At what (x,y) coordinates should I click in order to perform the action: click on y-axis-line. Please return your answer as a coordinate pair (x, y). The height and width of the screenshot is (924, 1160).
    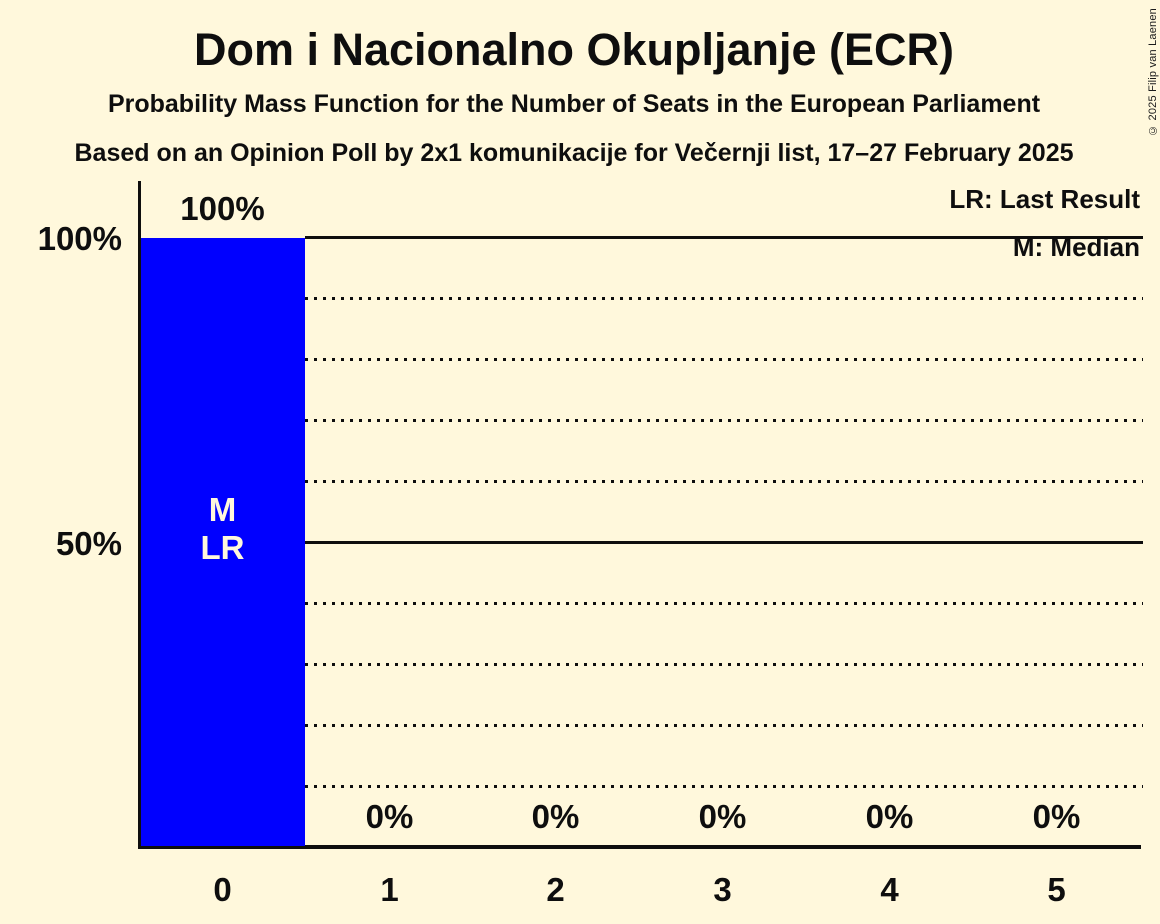
    Looking at the image, I should click on (139, 515).